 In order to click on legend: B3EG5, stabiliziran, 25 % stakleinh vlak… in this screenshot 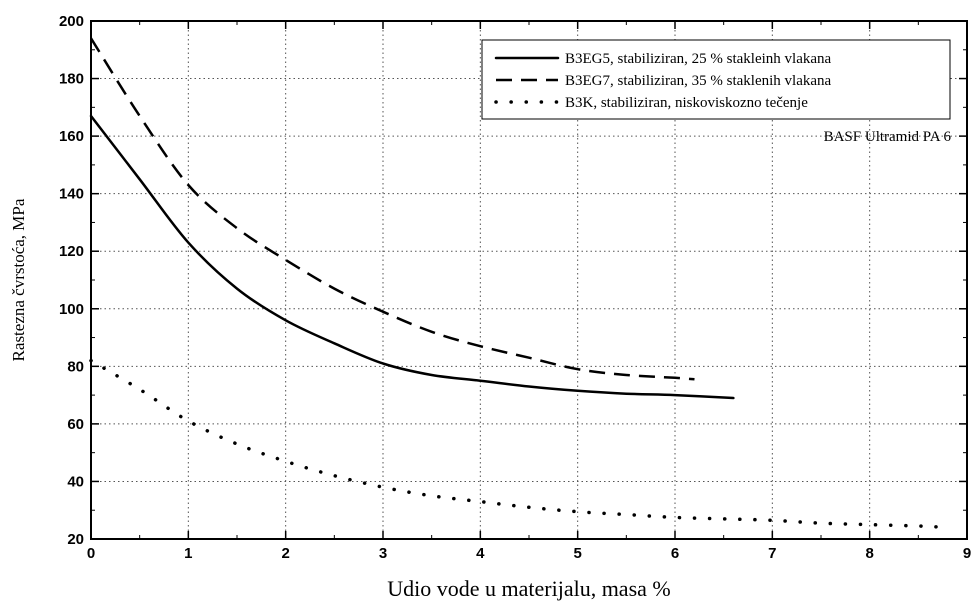, I will do `click(716, 79)`.